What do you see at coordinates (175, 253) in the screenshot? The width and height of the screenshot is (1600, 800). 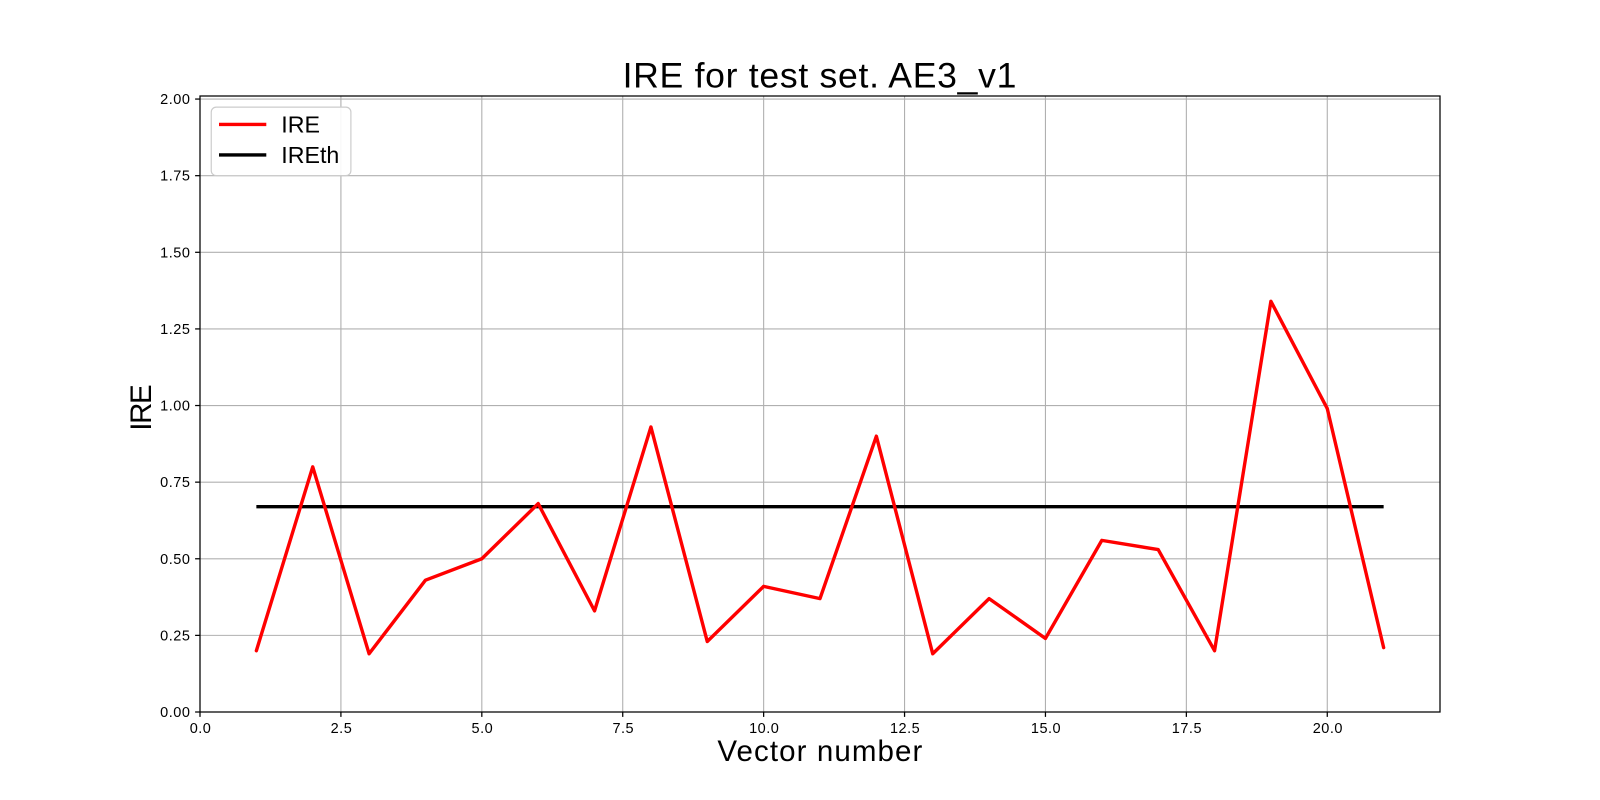 I see `svg-text: 1.50` at bounding box center [175, 253].